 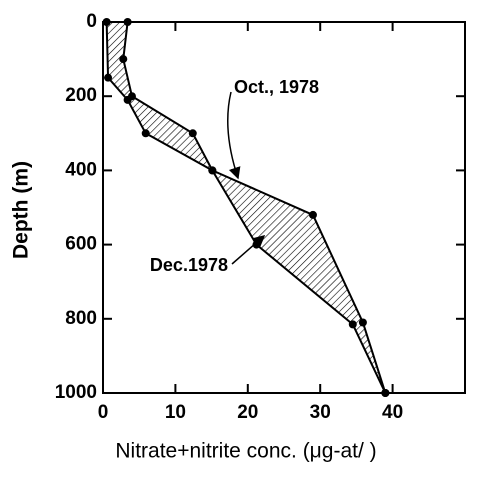 I want to click on y-tick-label: 1000, so click(x=76, y=392).